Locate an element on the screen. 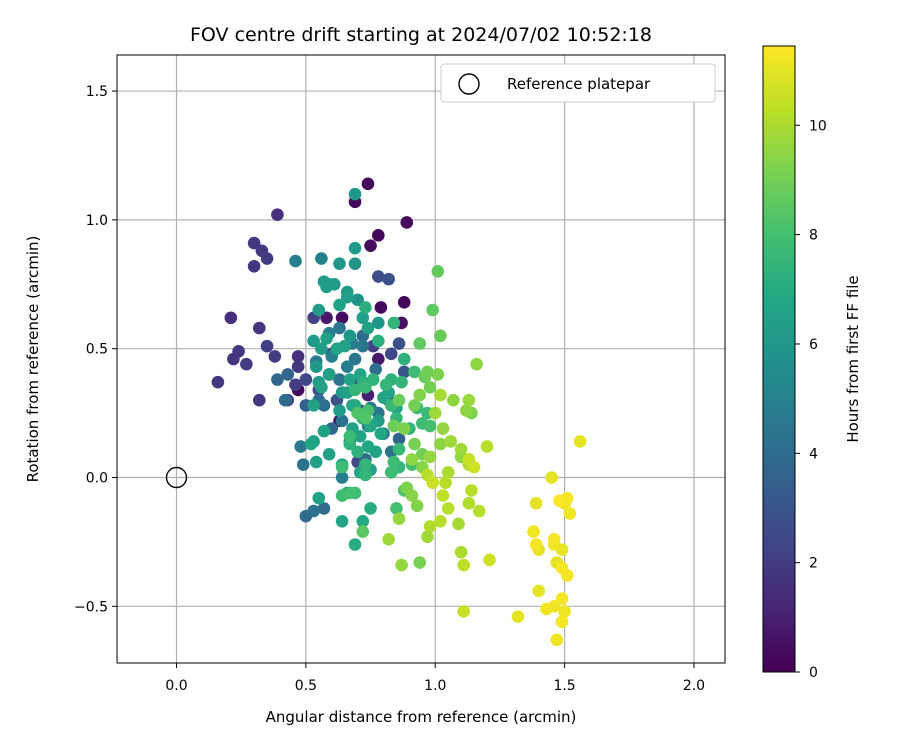 The width and height of the screenshot is (900, 750). x-axis-ticks: 0.0 0.5 1.0 1.5 2.0 is located at coordinates (435, 678).